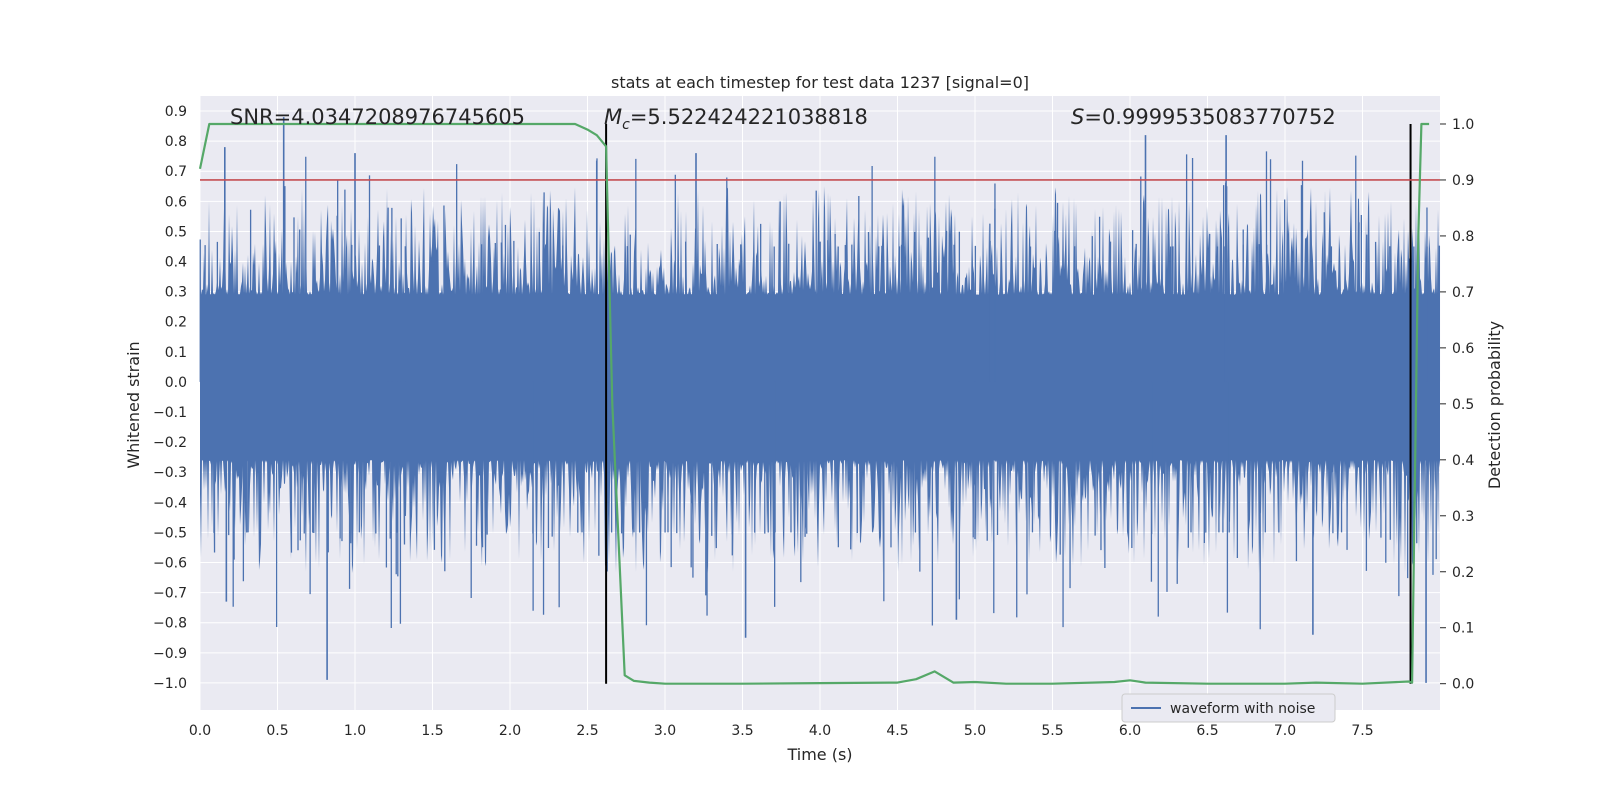  Describe the element at coordinates (665, 731) in the screenshot. I see `x-tick-label: 3.0` at that location.